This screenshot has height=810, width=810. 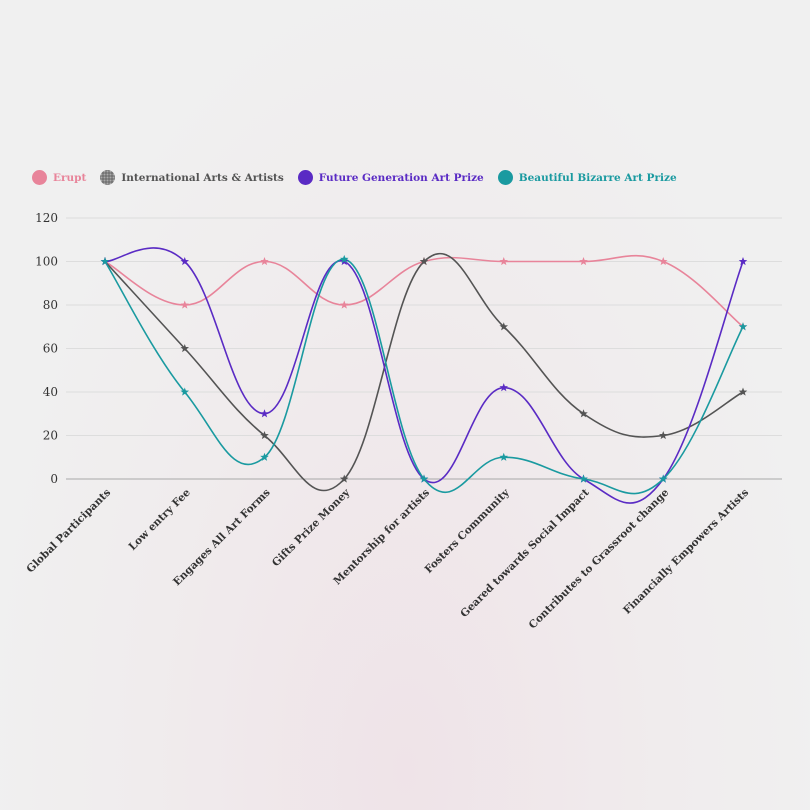 What do you see at coordinates (50, 392) in the screenshot?
I see `y-tick-label: 40` at bounding box center [50, 392].